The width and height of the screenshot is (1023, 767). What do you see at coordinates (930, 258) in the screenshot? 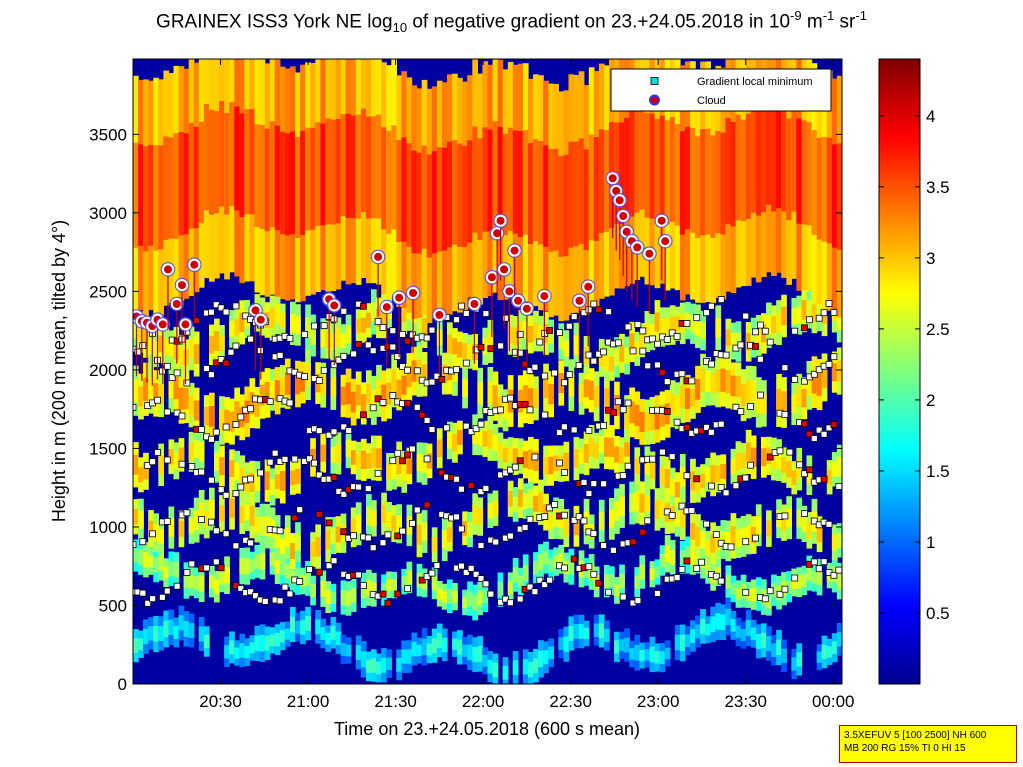
I see `colorbar-tick-label: 3` at bounding box center [930, 258].